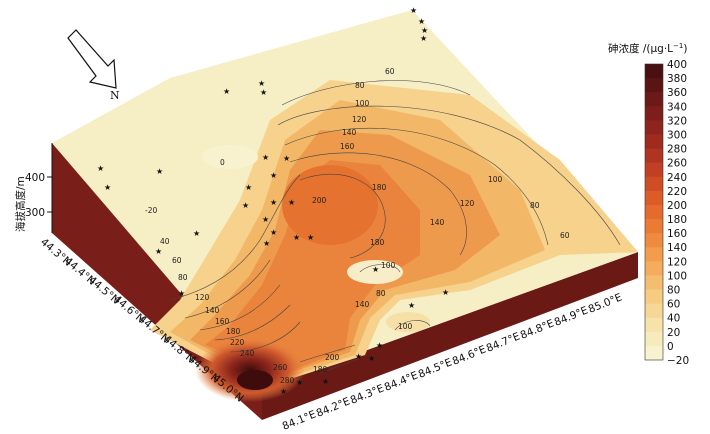 This screenshot has width=710, height=434. Describe the element at coordinates (677, 164) in the screenshot. I see `colorbar-tick-label: 260` at that location.